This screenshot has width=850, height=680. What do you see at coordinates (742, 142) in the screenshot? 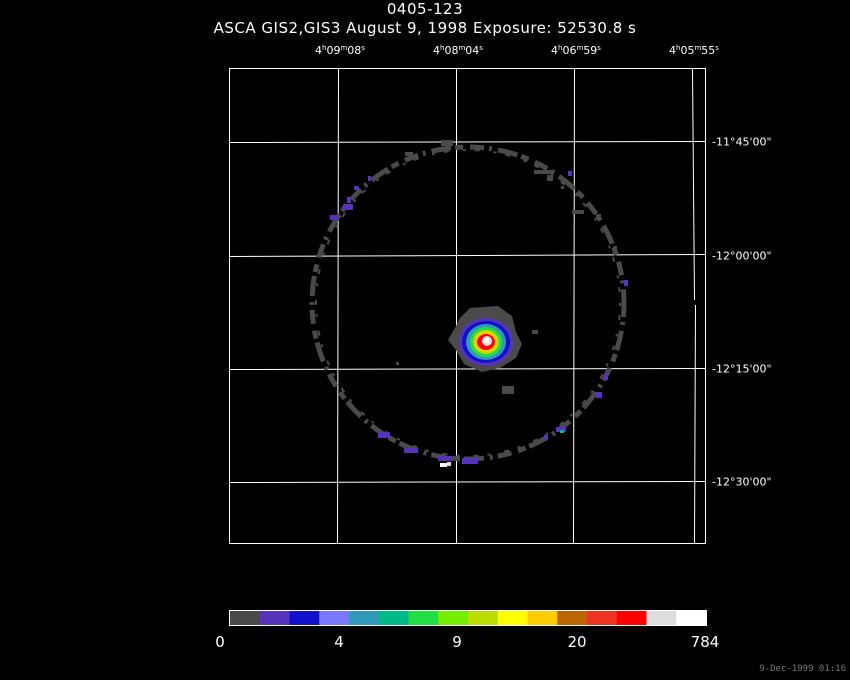
I see `dec-label-1: -11°45'00"` at bounding box center [742, 142].